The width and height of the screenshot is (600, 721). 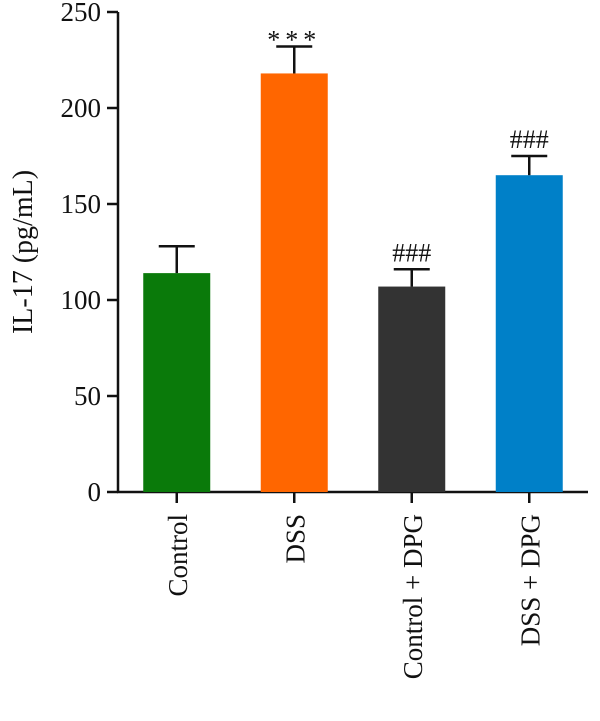 I want to click on y-tick-label: 0, so click(x=95, y=492).